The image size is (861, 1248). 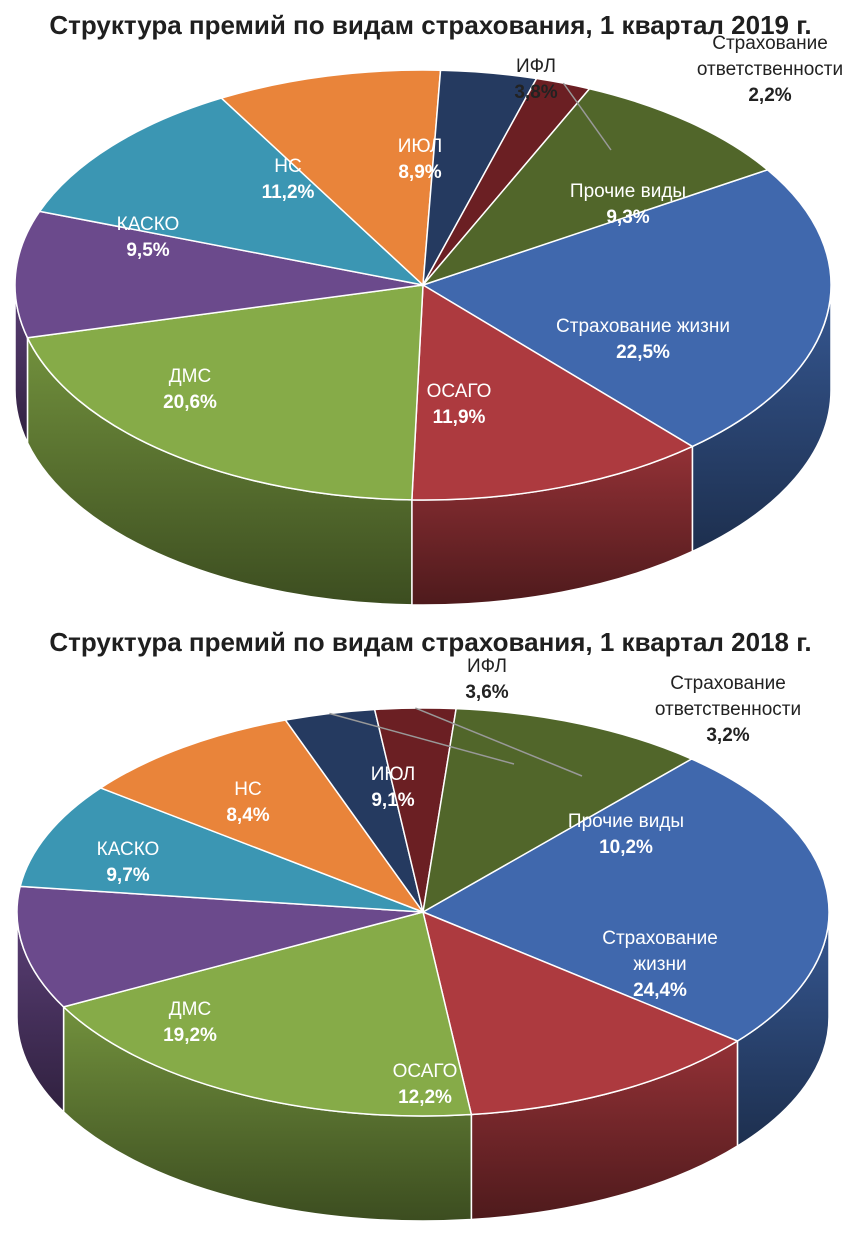 I want to click on data-label-июл: 9,1%, so click(x=392, y=800).